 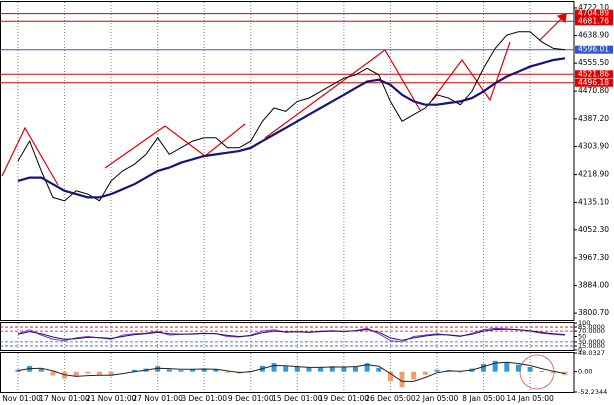 What do you see at coordinates (297, 398) in the screenshot?
I see `x-tick-label: 15 Dec 01:00` at bounding box center [297, 398].